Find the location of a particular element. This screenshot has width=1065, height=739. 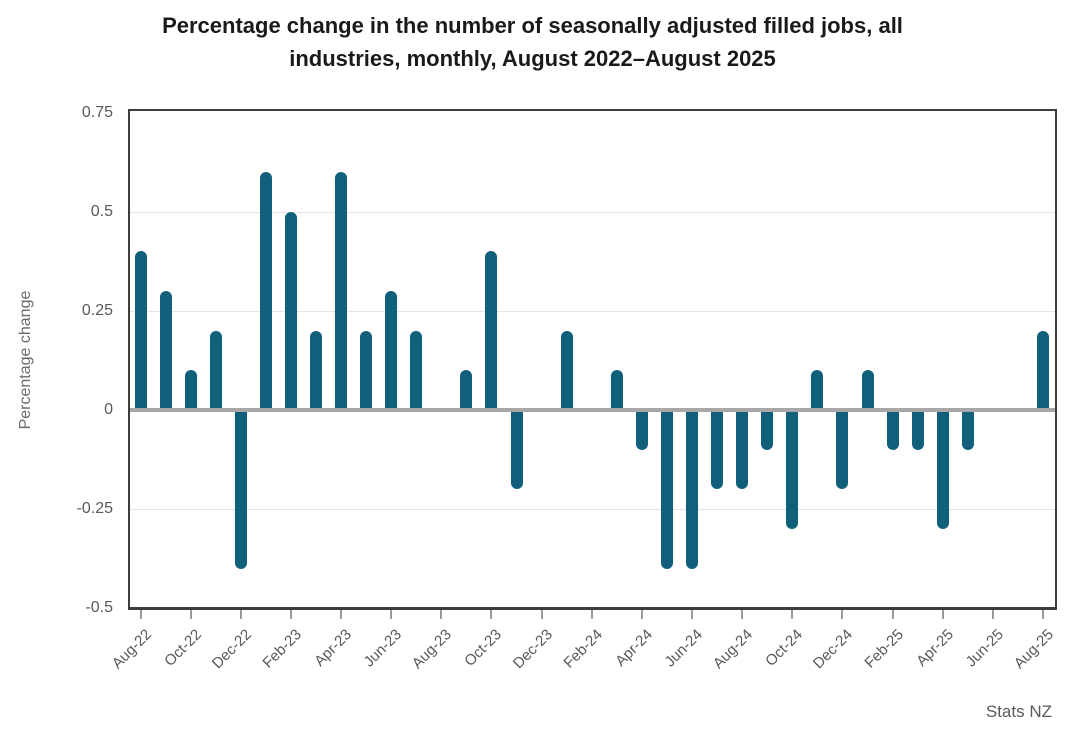

x-tick-label: Aug-23 is located at coordinates (432, 649).